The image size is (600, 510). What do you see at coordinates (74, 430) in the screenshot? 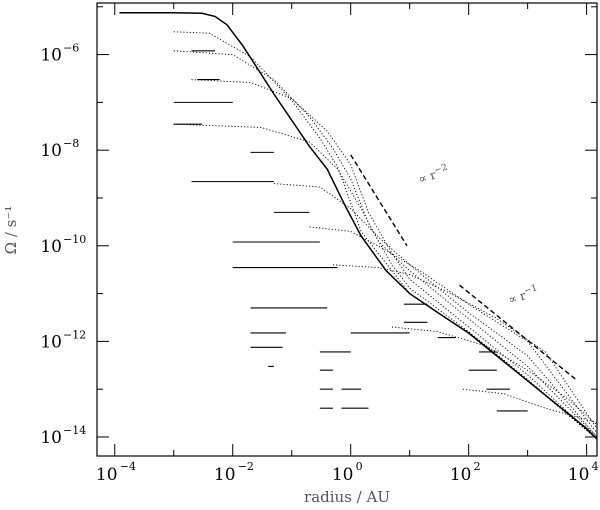
I see `y-tick-label-exponent: −14` at bounding box center [74, 430].